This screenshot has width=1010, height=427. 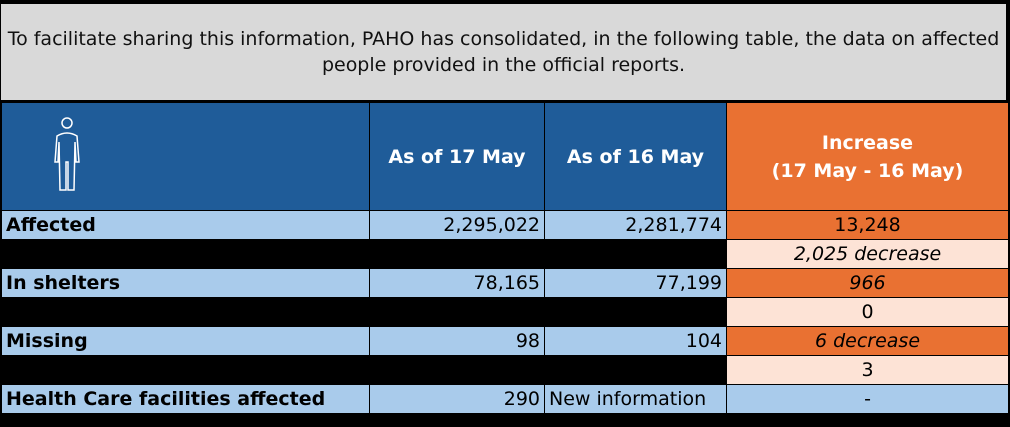 What do you see at coordinates (867, 225) in the screenshot?
I see `increase-value: 13,248` at bounding box center [867, 225].